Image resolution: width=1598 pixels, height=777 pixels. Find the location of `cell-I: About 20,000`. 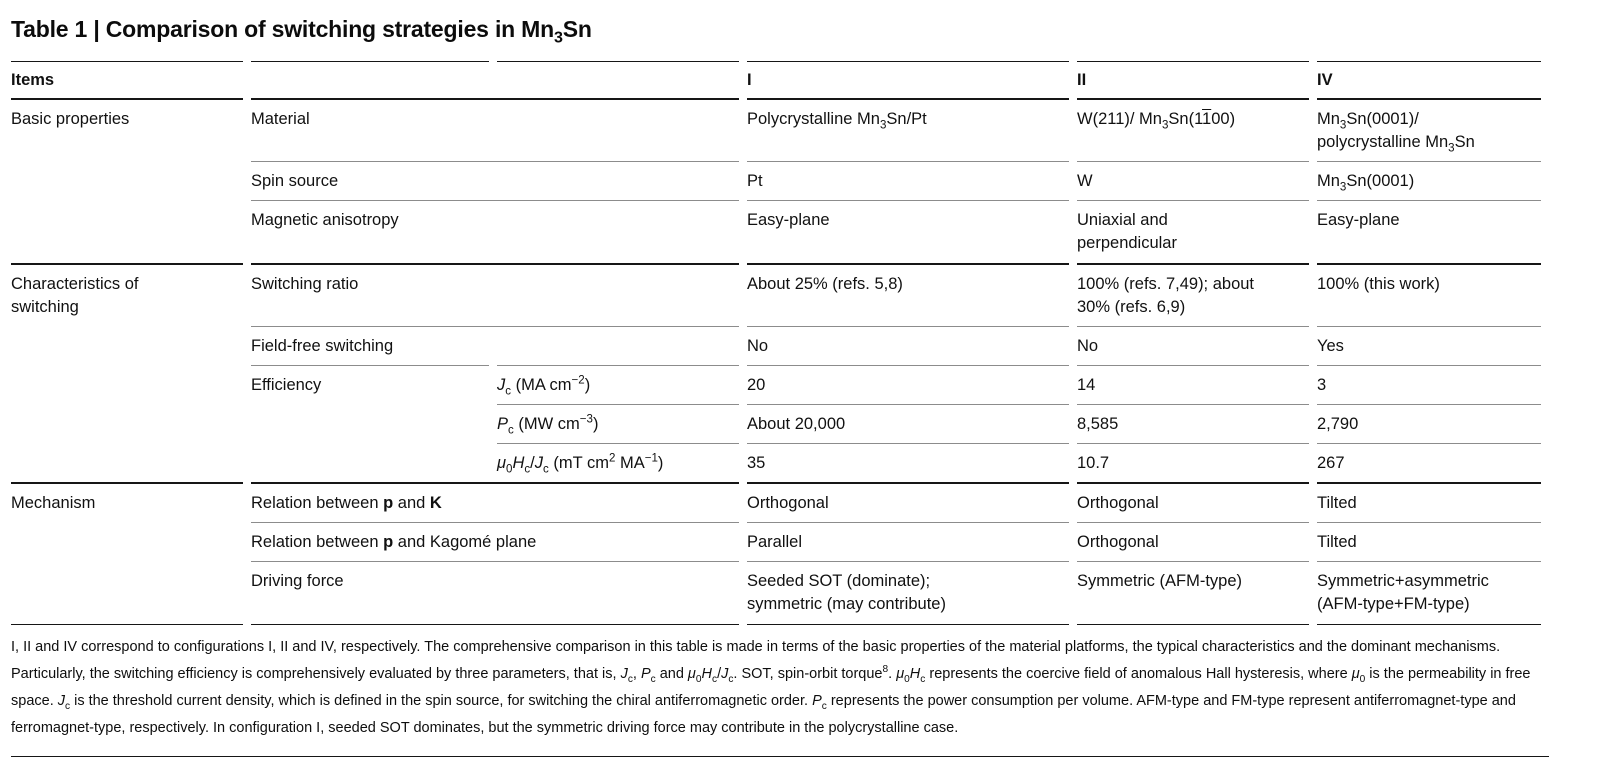

cell-I: About 20,000 is located at coordinates (908, 423).